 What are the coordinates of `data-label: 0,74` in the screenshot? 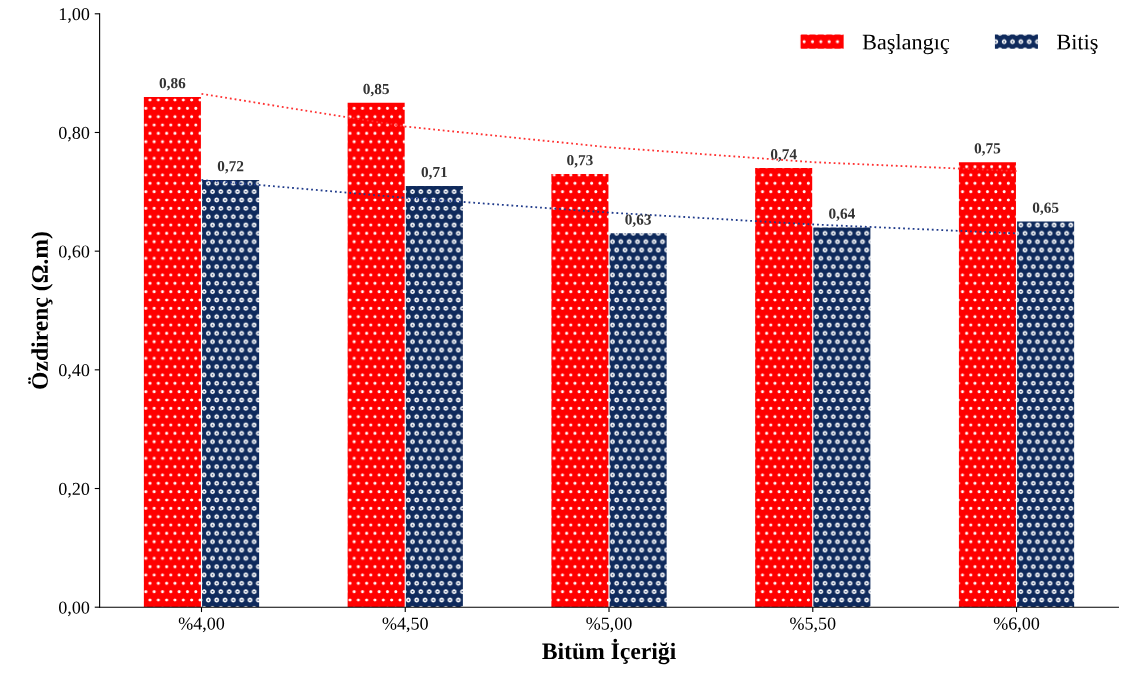 It's located at (783, 155).